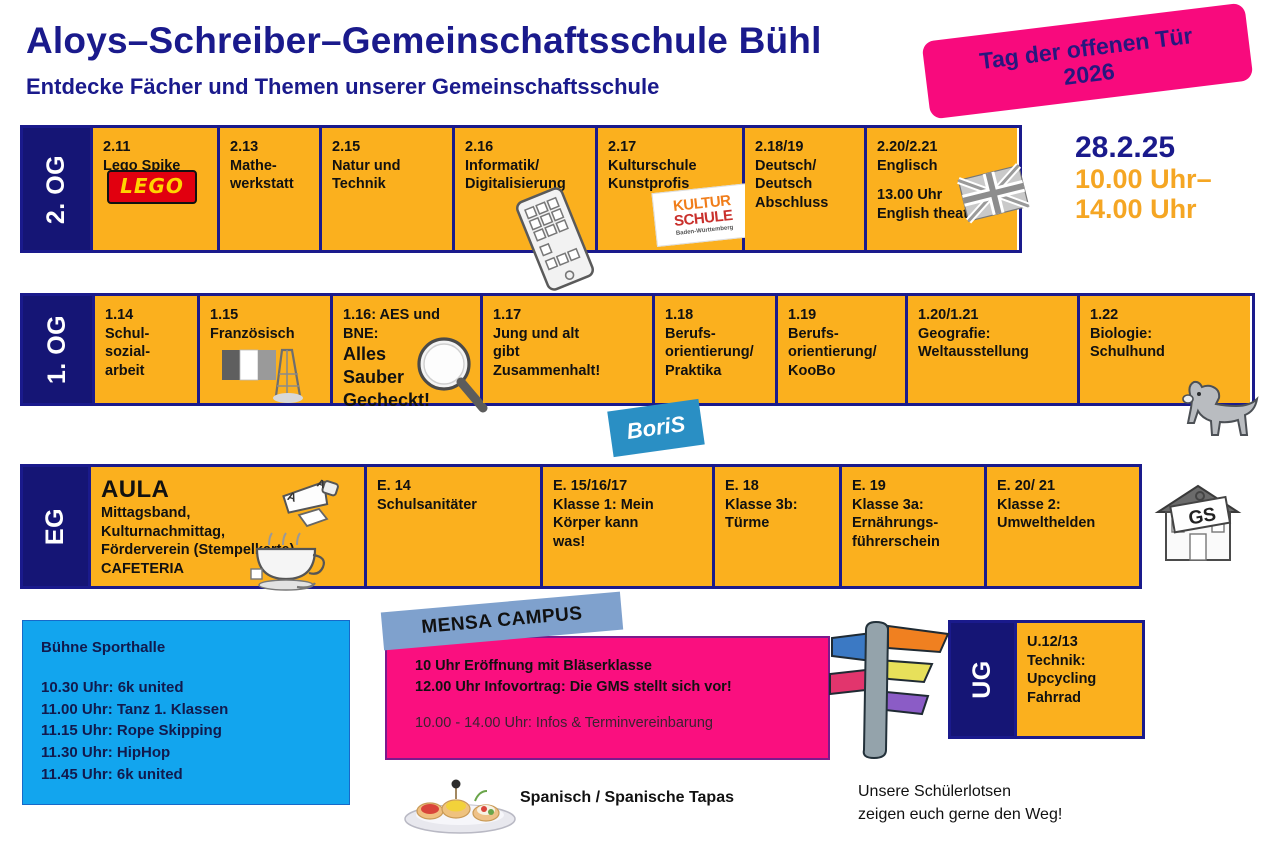  I want to click on room-line: Englisch, so click(907, 165).